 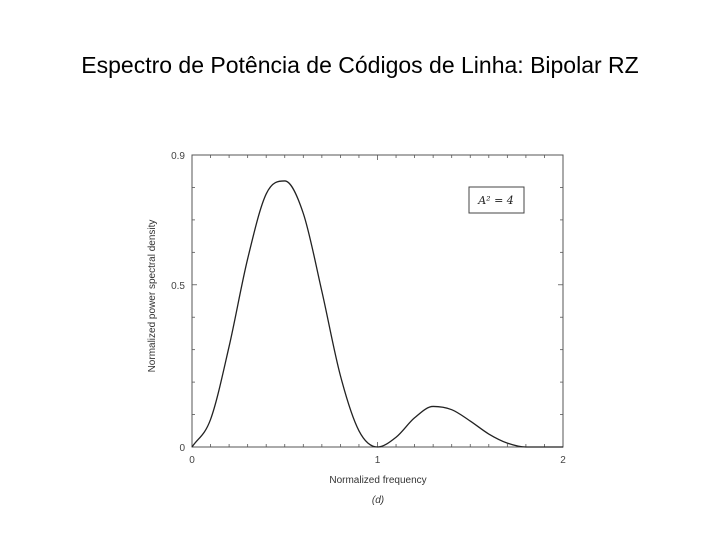 I want to click on y-axis-label: Normalized power spectral density, so click(x=152, y=296).